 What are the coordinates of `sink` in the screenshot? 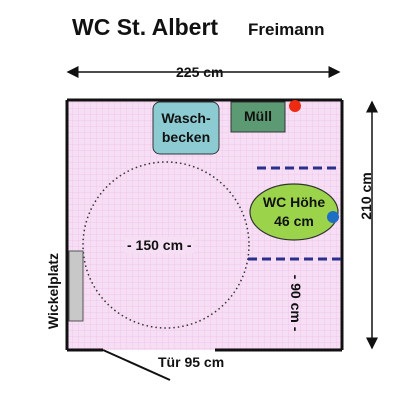 It's located at (186, 128).